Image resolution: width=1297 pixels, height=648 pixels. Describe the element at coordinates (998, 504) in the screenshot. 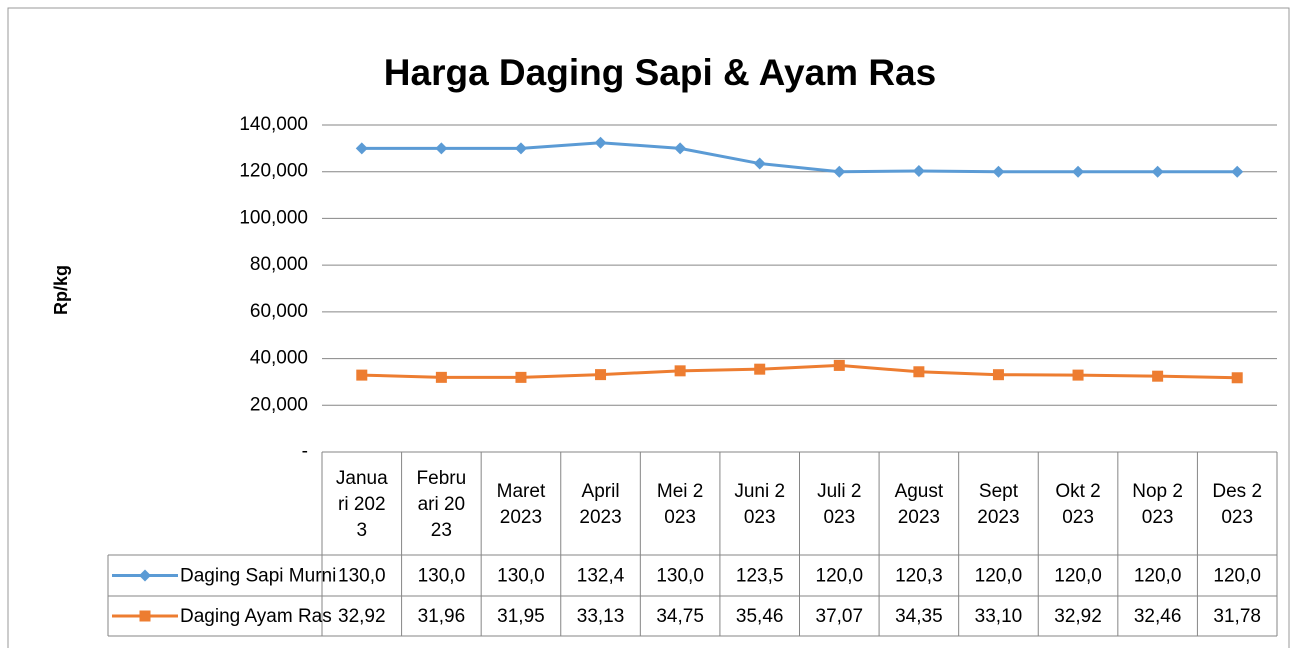

I see `x-tick-label: Sept 2023` at that location.